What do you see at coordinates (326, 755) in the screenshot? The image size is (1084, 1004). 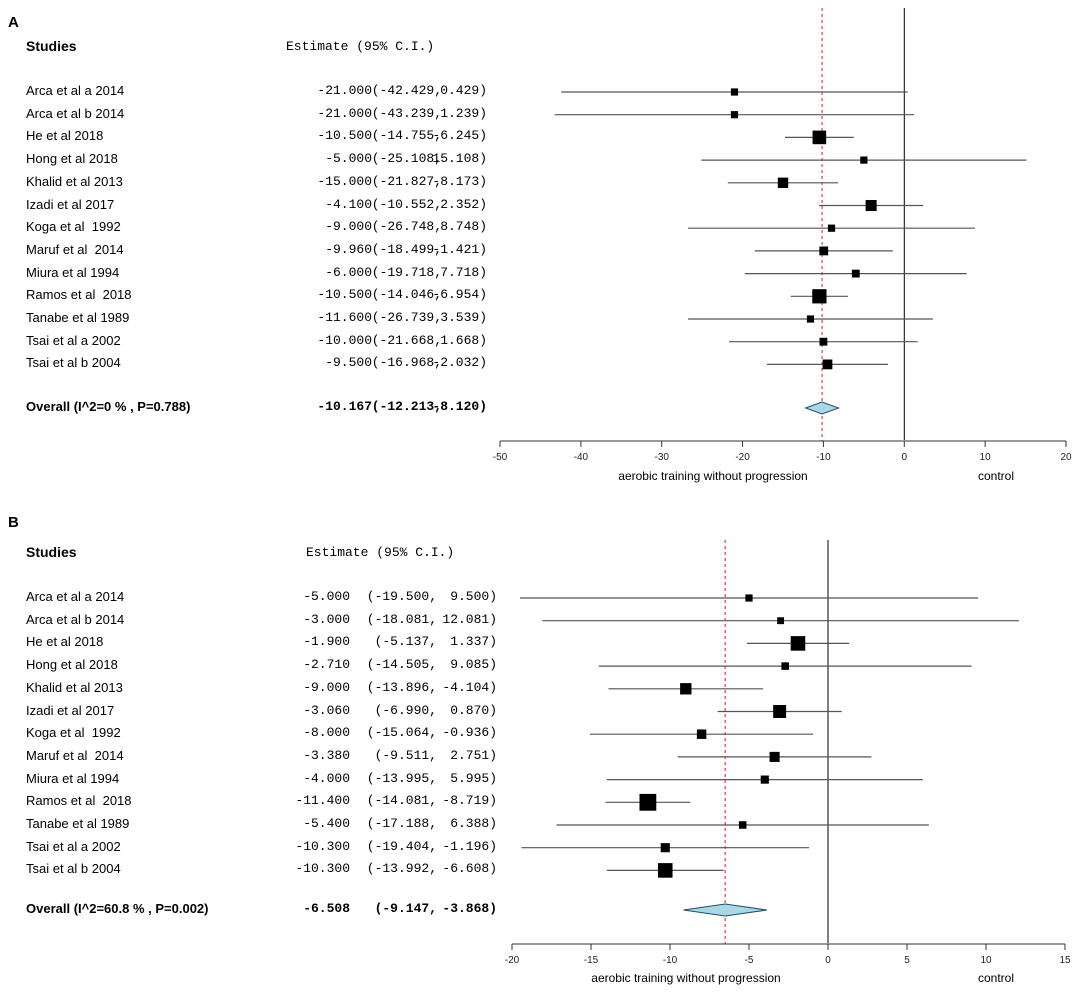 I see `estimate-value: -3.380` at bounding box center [326, 755].